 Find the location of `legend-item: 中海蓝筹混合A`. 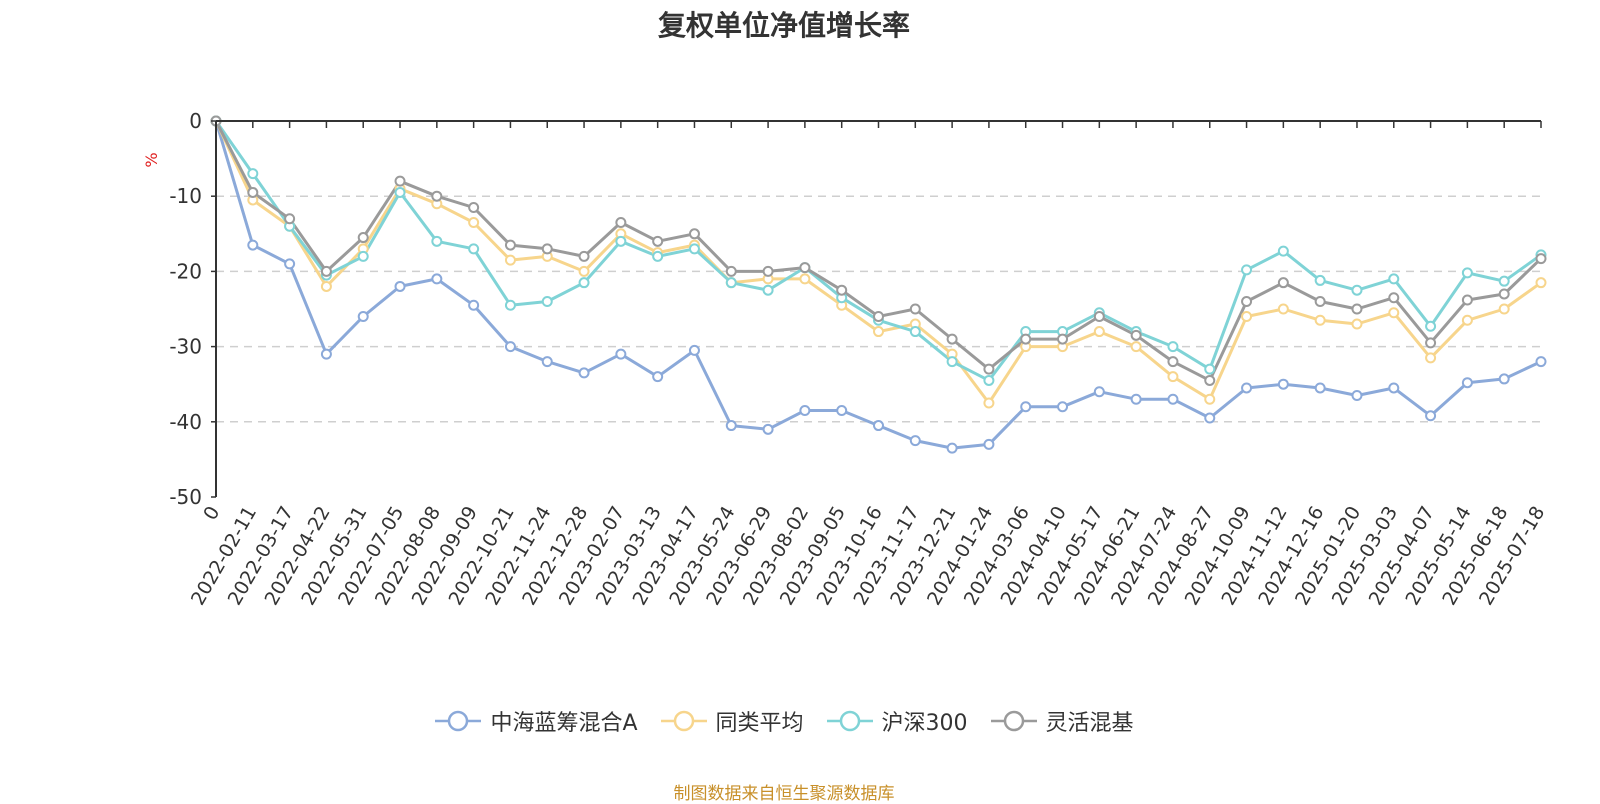

legend-item: 中海蓝筹混合A is located at coordinates (536, 721).